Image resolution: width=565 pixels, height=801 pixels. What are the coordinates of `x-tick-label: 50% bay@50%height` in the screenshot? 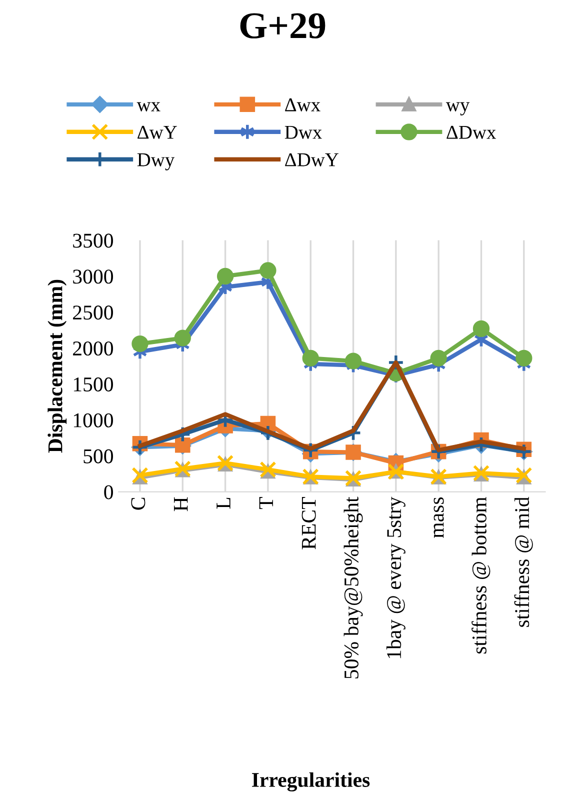 It's located at (353, 587).